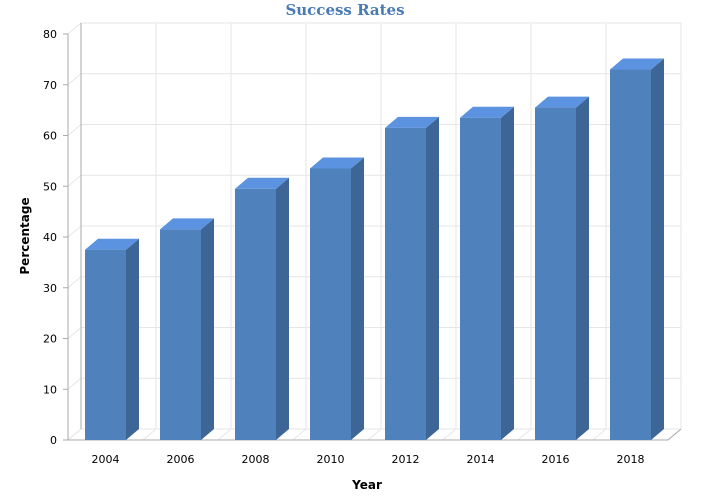 The width and height of the screenshot is (703, 503). Describe the element at coordinates (181, 459) in the screenshot. I see `x-tick-label: 2006` at that location.